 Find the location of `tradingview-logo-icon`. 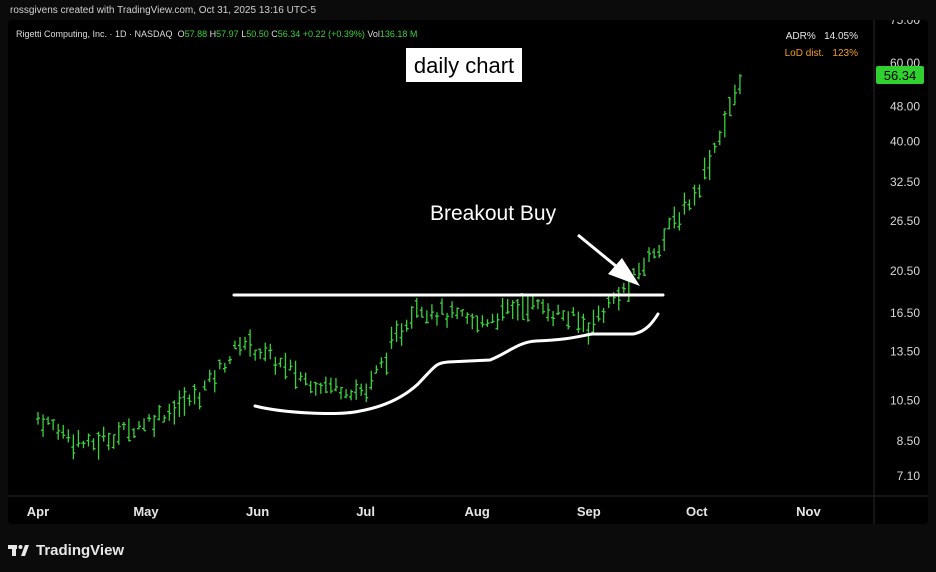

tradingview-logo-icon is located at coordinates (18, 550).